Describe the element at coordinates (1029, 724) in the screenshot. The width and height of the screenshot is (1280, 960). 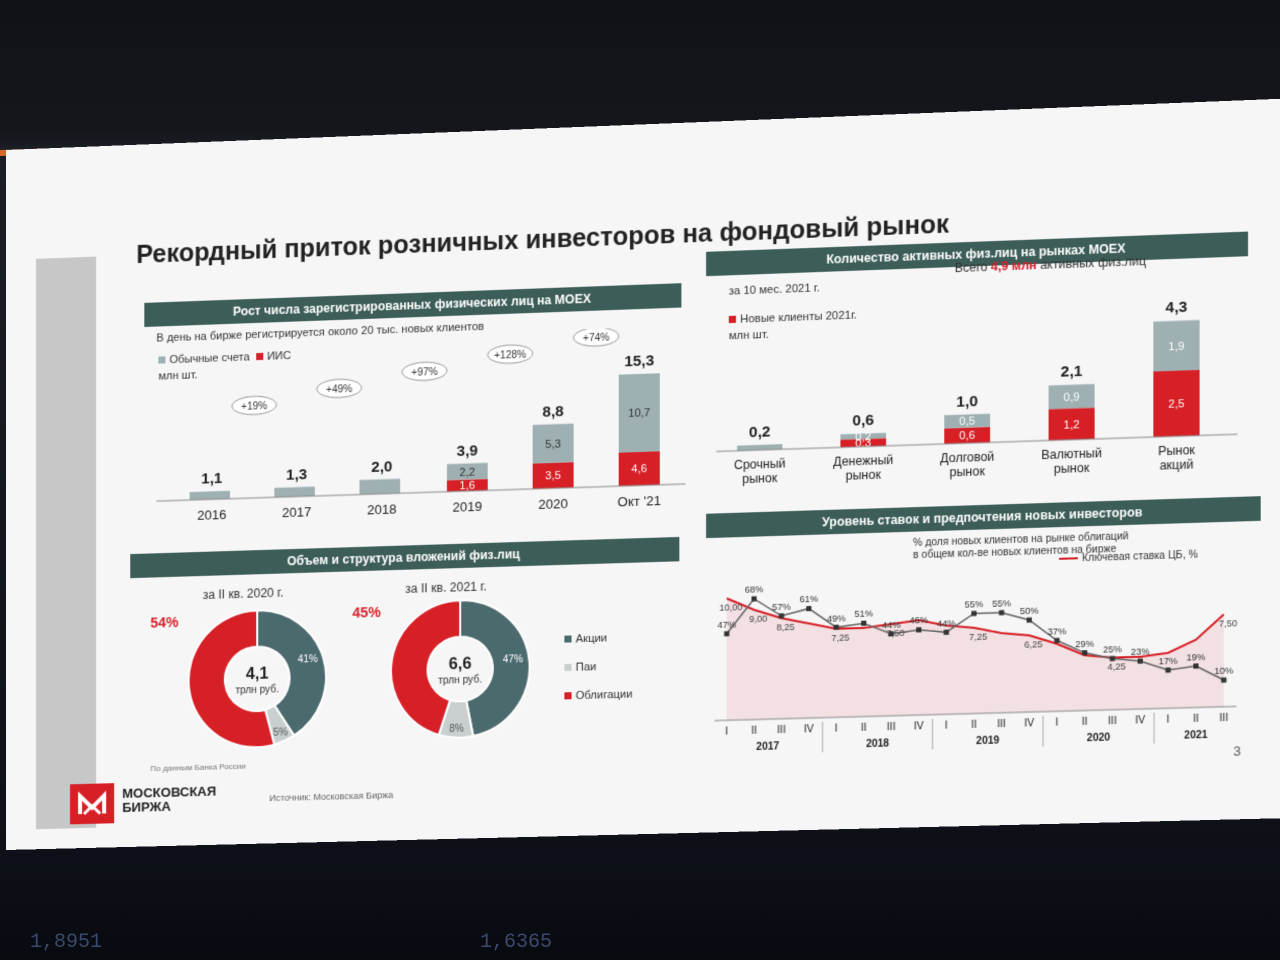
I see `quarter-label: IV` at that location.